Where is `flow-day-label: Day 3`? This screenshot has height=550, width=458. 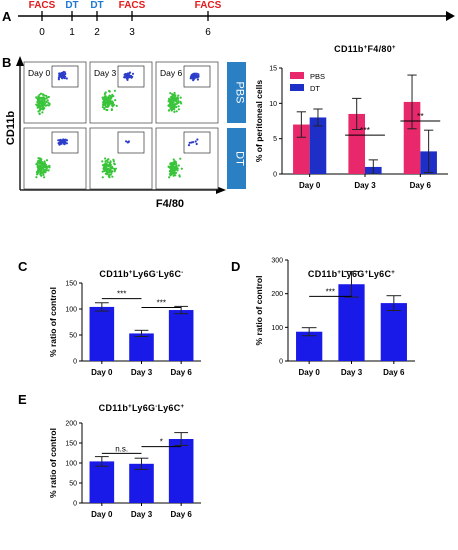
flow-day-label: Day 3 is located at coordinates (105, 73).